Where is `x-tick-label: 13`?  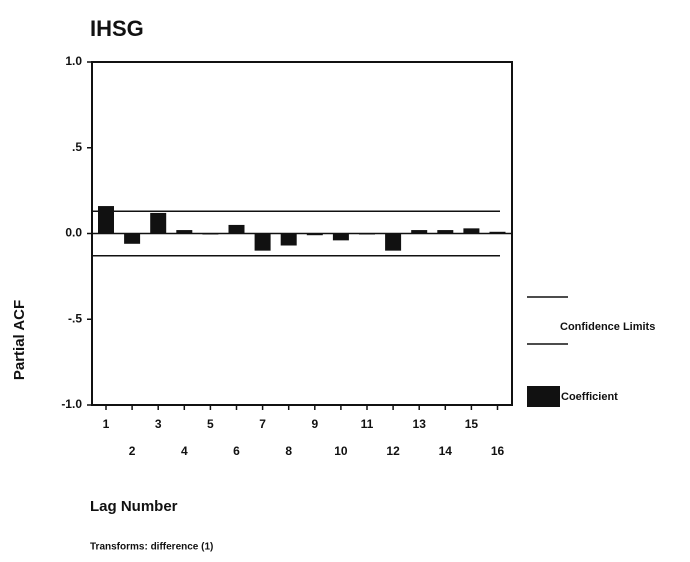
x-tick-label: 13 is located at coordinates (420, 424).